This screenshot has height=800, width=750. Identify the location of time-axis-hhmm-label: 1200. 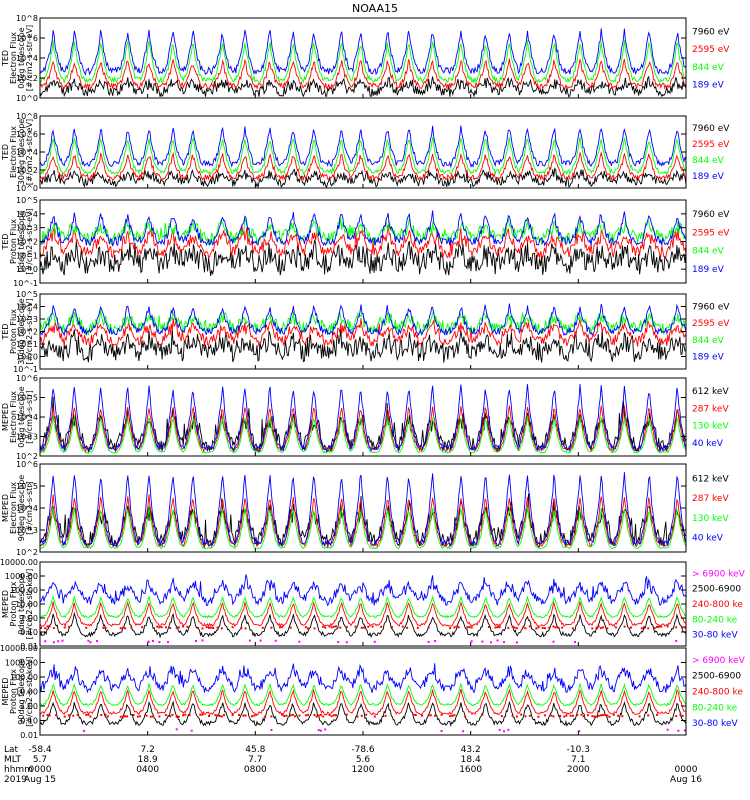
(363, 770).